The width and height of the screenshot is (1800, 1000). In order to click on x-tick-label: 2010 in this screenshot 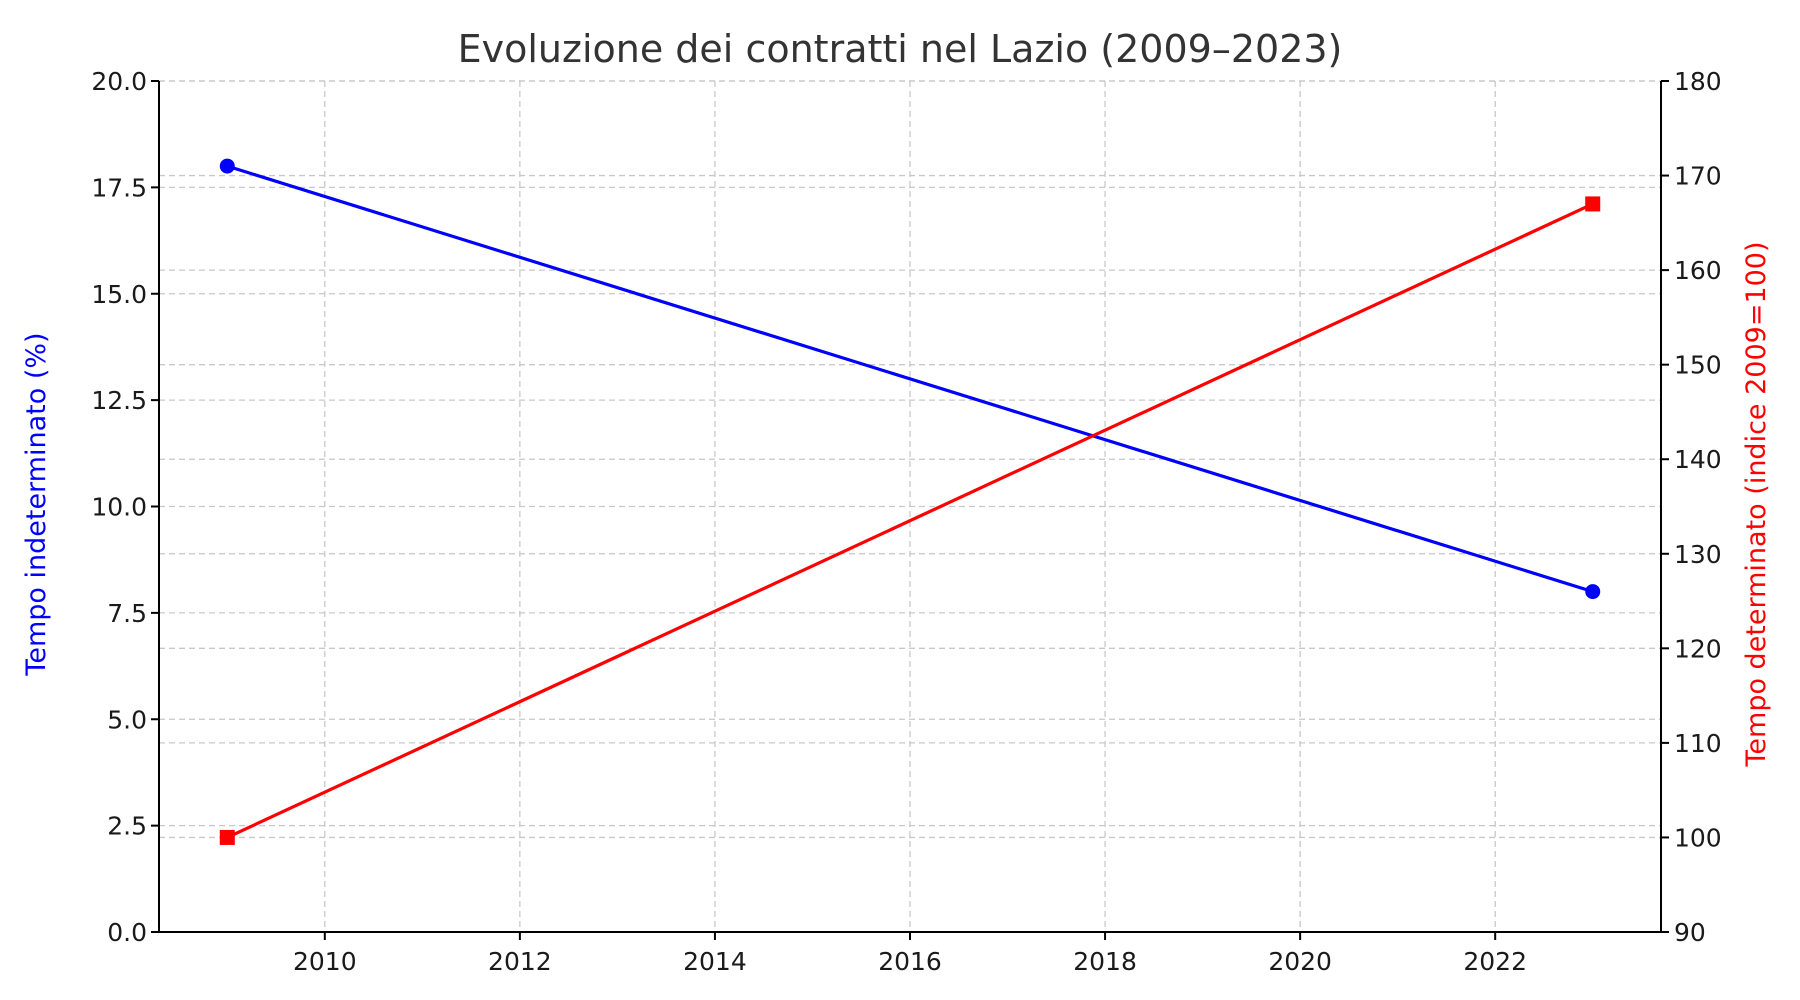, I will do `click(325, 961)`.